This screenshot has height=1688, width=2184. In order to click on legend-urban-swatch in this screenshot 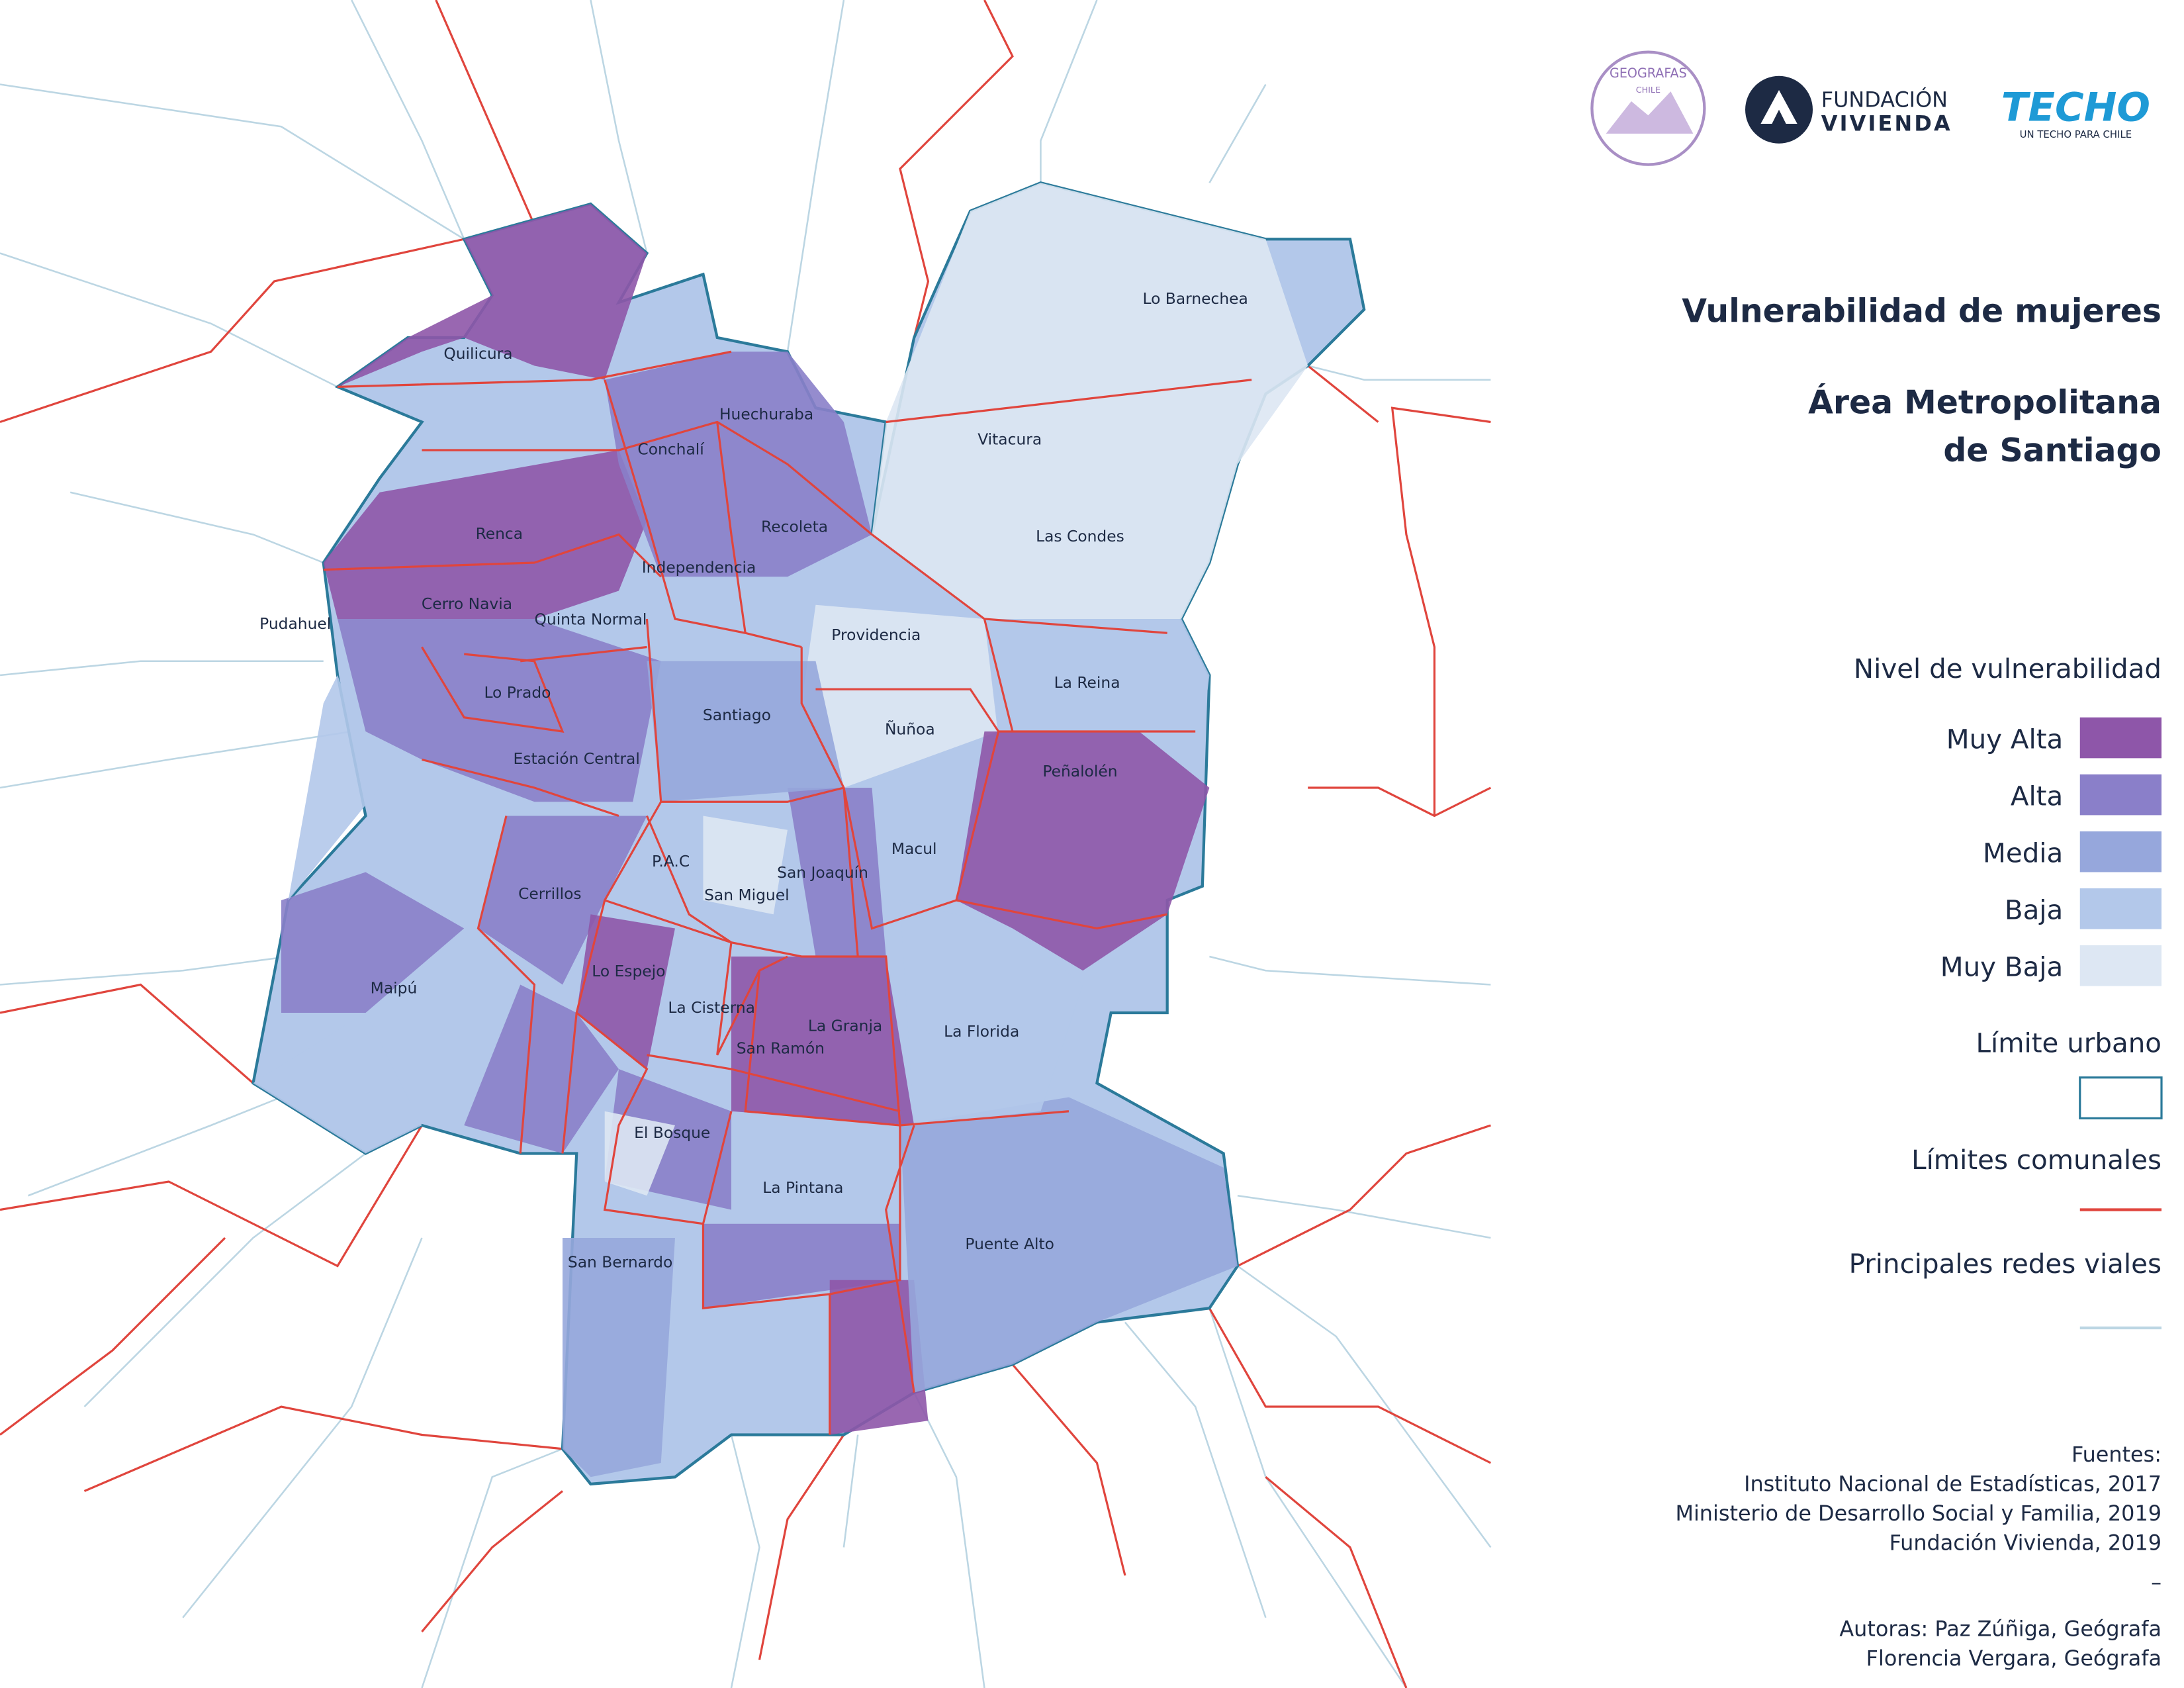, I will do `click(2121, 1097)`.